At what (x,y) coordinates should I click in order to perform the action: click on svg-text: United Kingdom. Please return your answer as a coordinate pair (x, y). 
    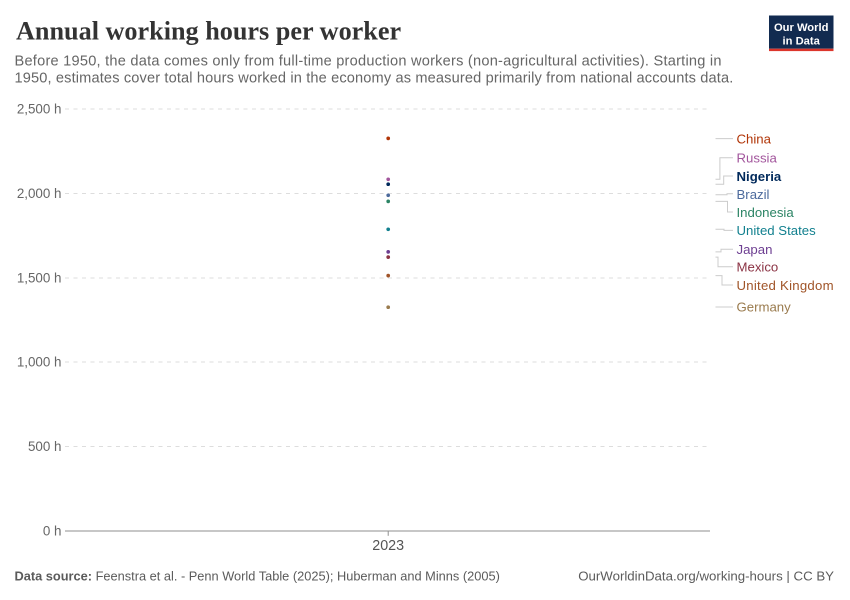
    Looking at the image, I should click on (785, 285).